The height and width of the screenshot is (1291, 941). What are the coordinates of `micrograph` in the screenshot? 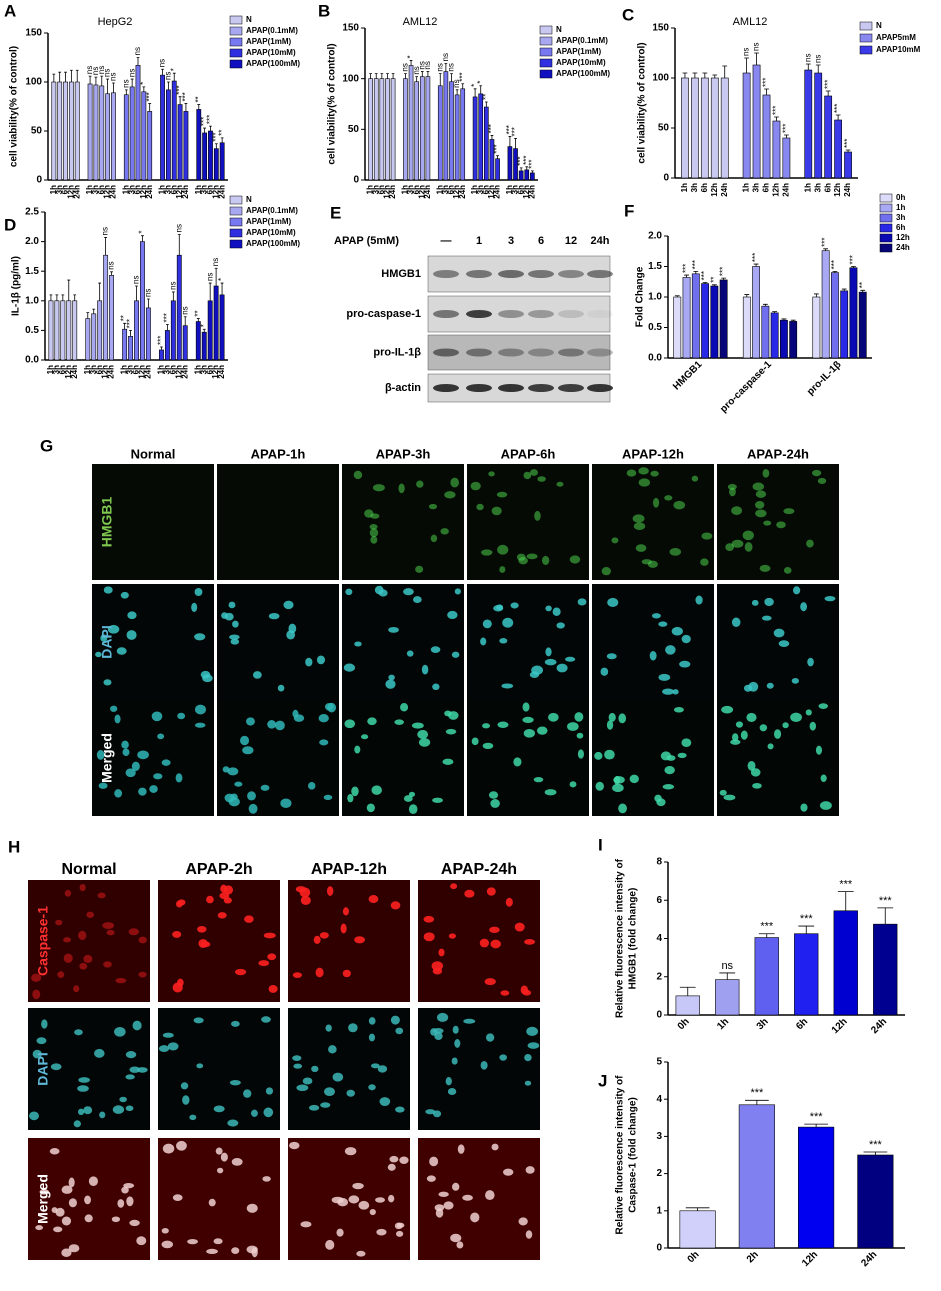 It's located at (778, 522).